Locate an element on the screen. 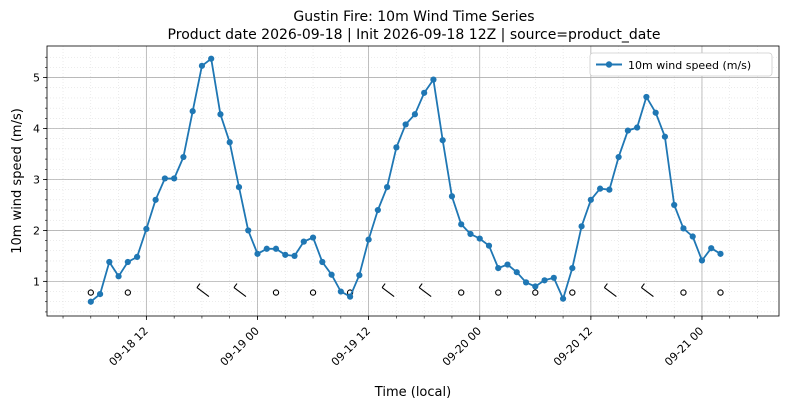 The image size is (790, 413). x-tick-label: 09-18 12 is located at coordinates (129, 346).